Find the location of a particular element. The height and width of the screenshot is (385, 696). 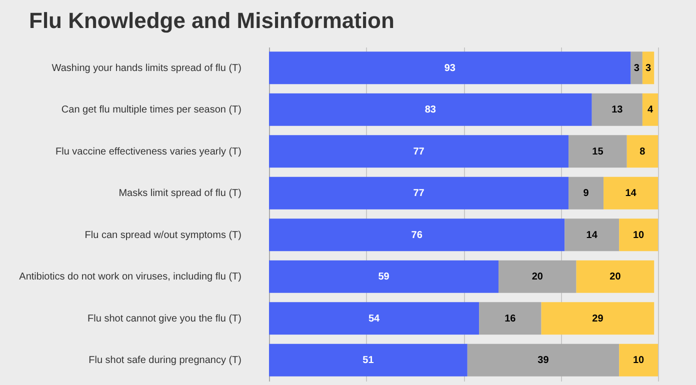

data-label: 83 is located at coordinates (430, 110).